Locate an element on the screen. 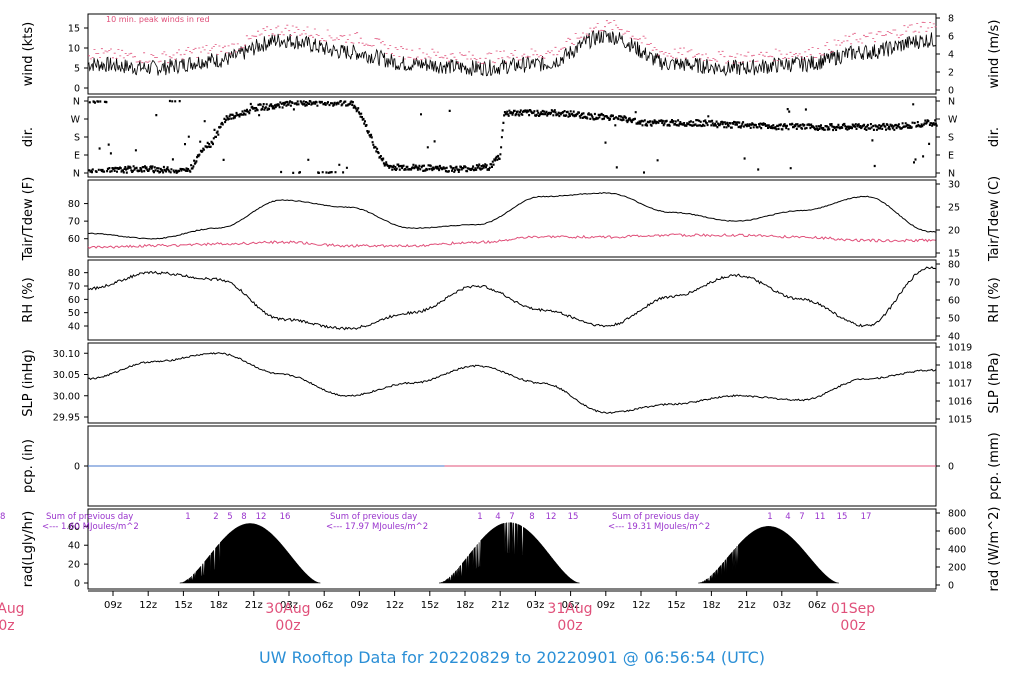 Image resolution: width=1024 pixels, height=700 pixels. ylabel-temp: Tair/Tdew (F) is located at coordinates (28, 219).